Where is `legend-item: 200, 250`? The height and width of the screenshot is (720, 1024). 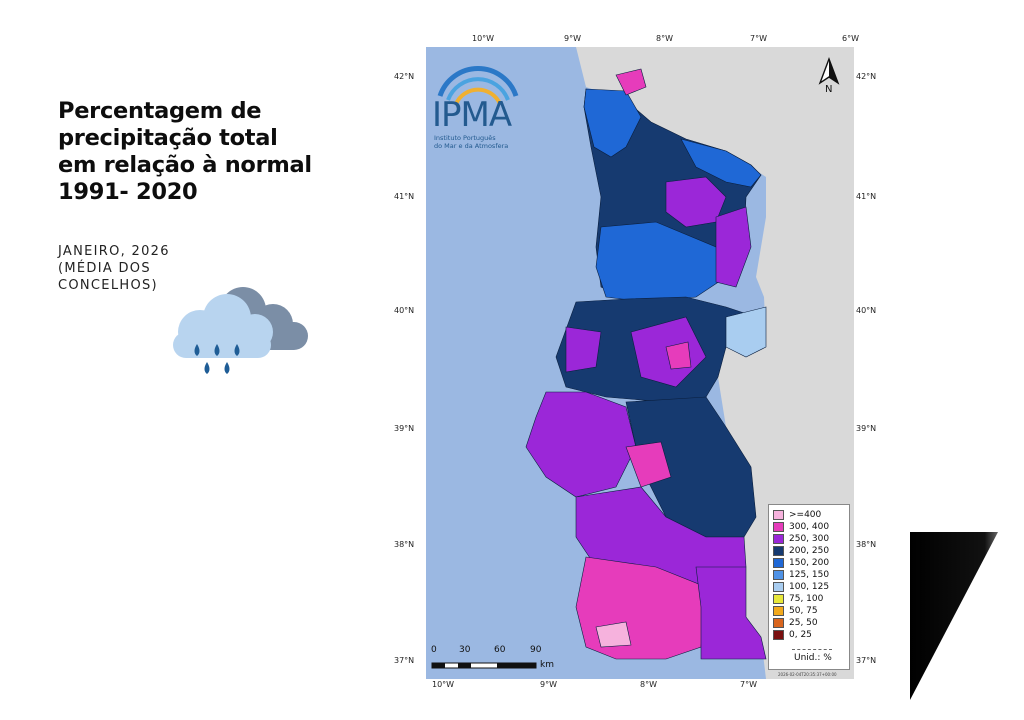
legend-item: 200, 250 is located at coordinates (801, 550).